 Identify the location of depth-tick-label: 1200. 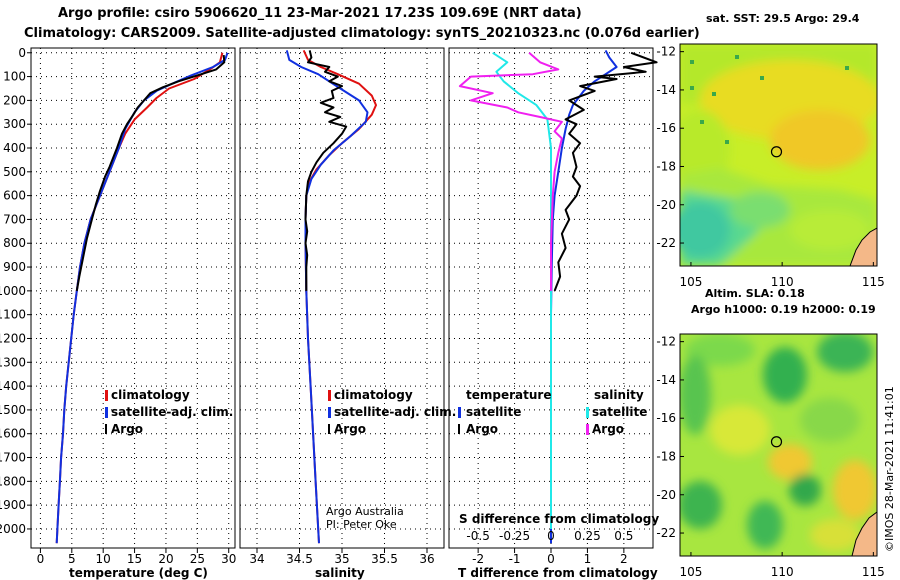
(13, 338).